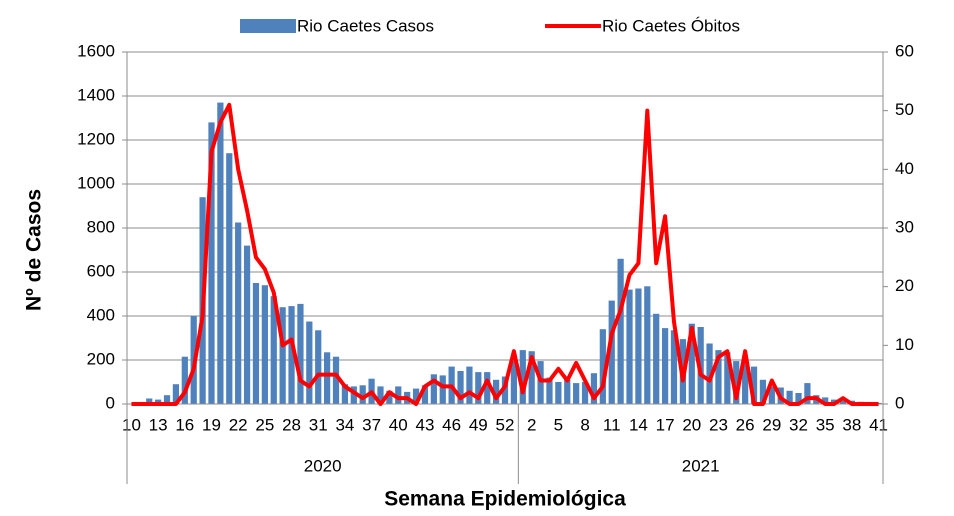 This screenshot has width=954, height=516. What do you see at coordinates (878, 424) in the screenshot?
I see `x-tick-label: 41` at bounding box center [878, 424].